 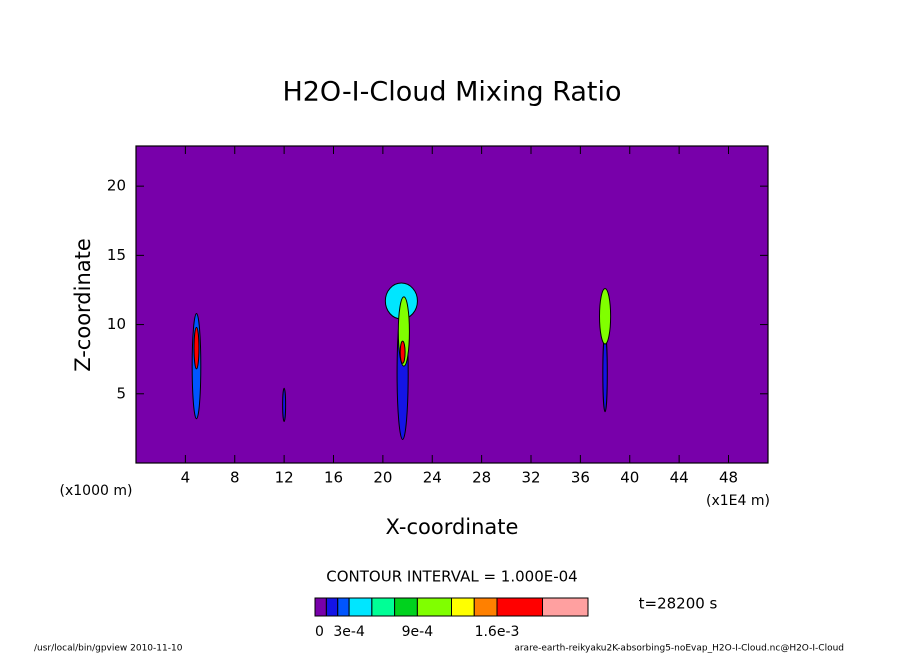 I want to click on x-tick-label: 8, so click(x=235, y=478).